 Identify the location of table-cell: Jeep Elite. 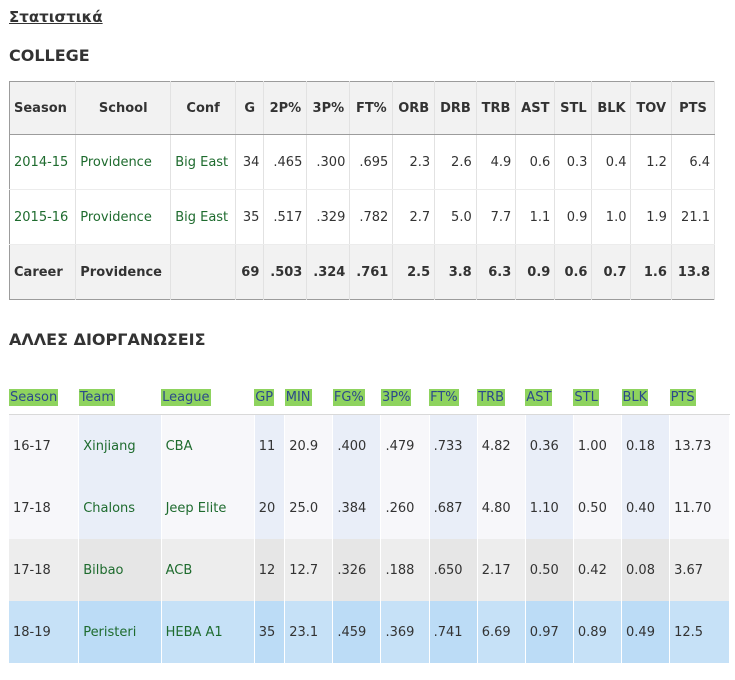
(208, 508).